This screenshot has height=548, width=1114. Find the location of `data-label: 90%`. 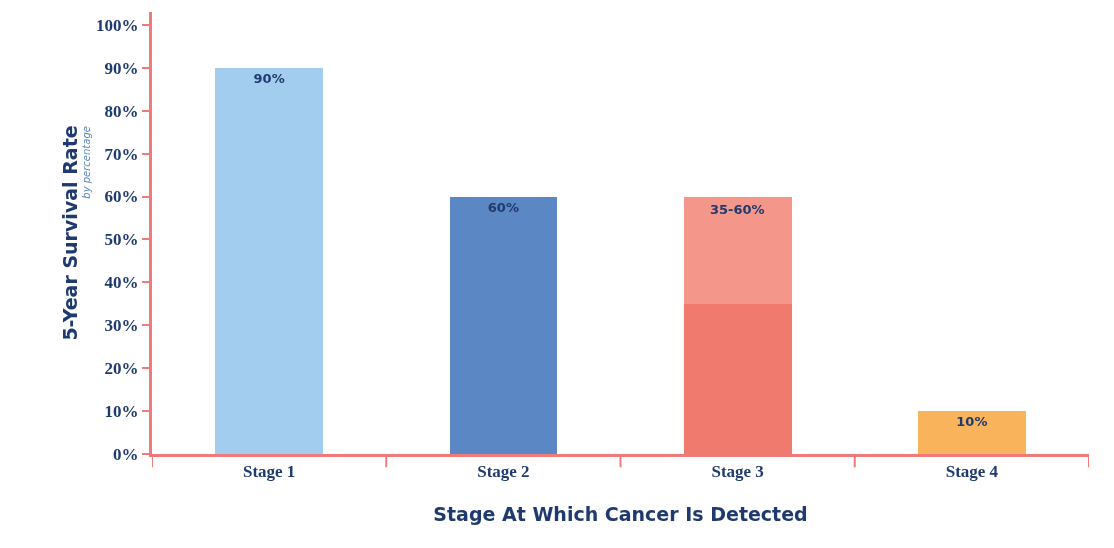

data-label: 90% is located at coordinates (269, 78).